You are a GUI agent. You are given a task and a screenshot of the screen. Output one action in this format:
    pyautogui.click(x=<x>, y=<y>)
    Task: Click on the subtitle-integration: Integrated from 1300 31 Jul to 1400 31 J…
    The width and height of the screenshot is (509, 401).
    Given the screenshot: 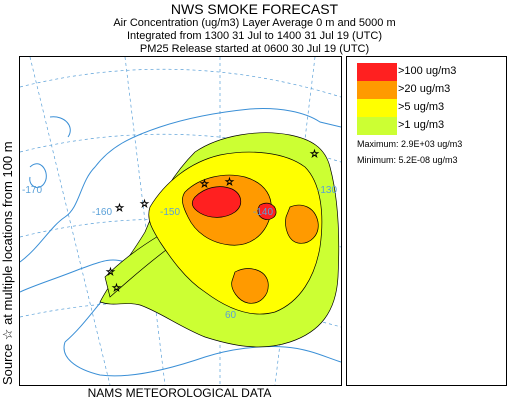 What is the action you would take?
    pyautogui.click(x=254, y=36)
    